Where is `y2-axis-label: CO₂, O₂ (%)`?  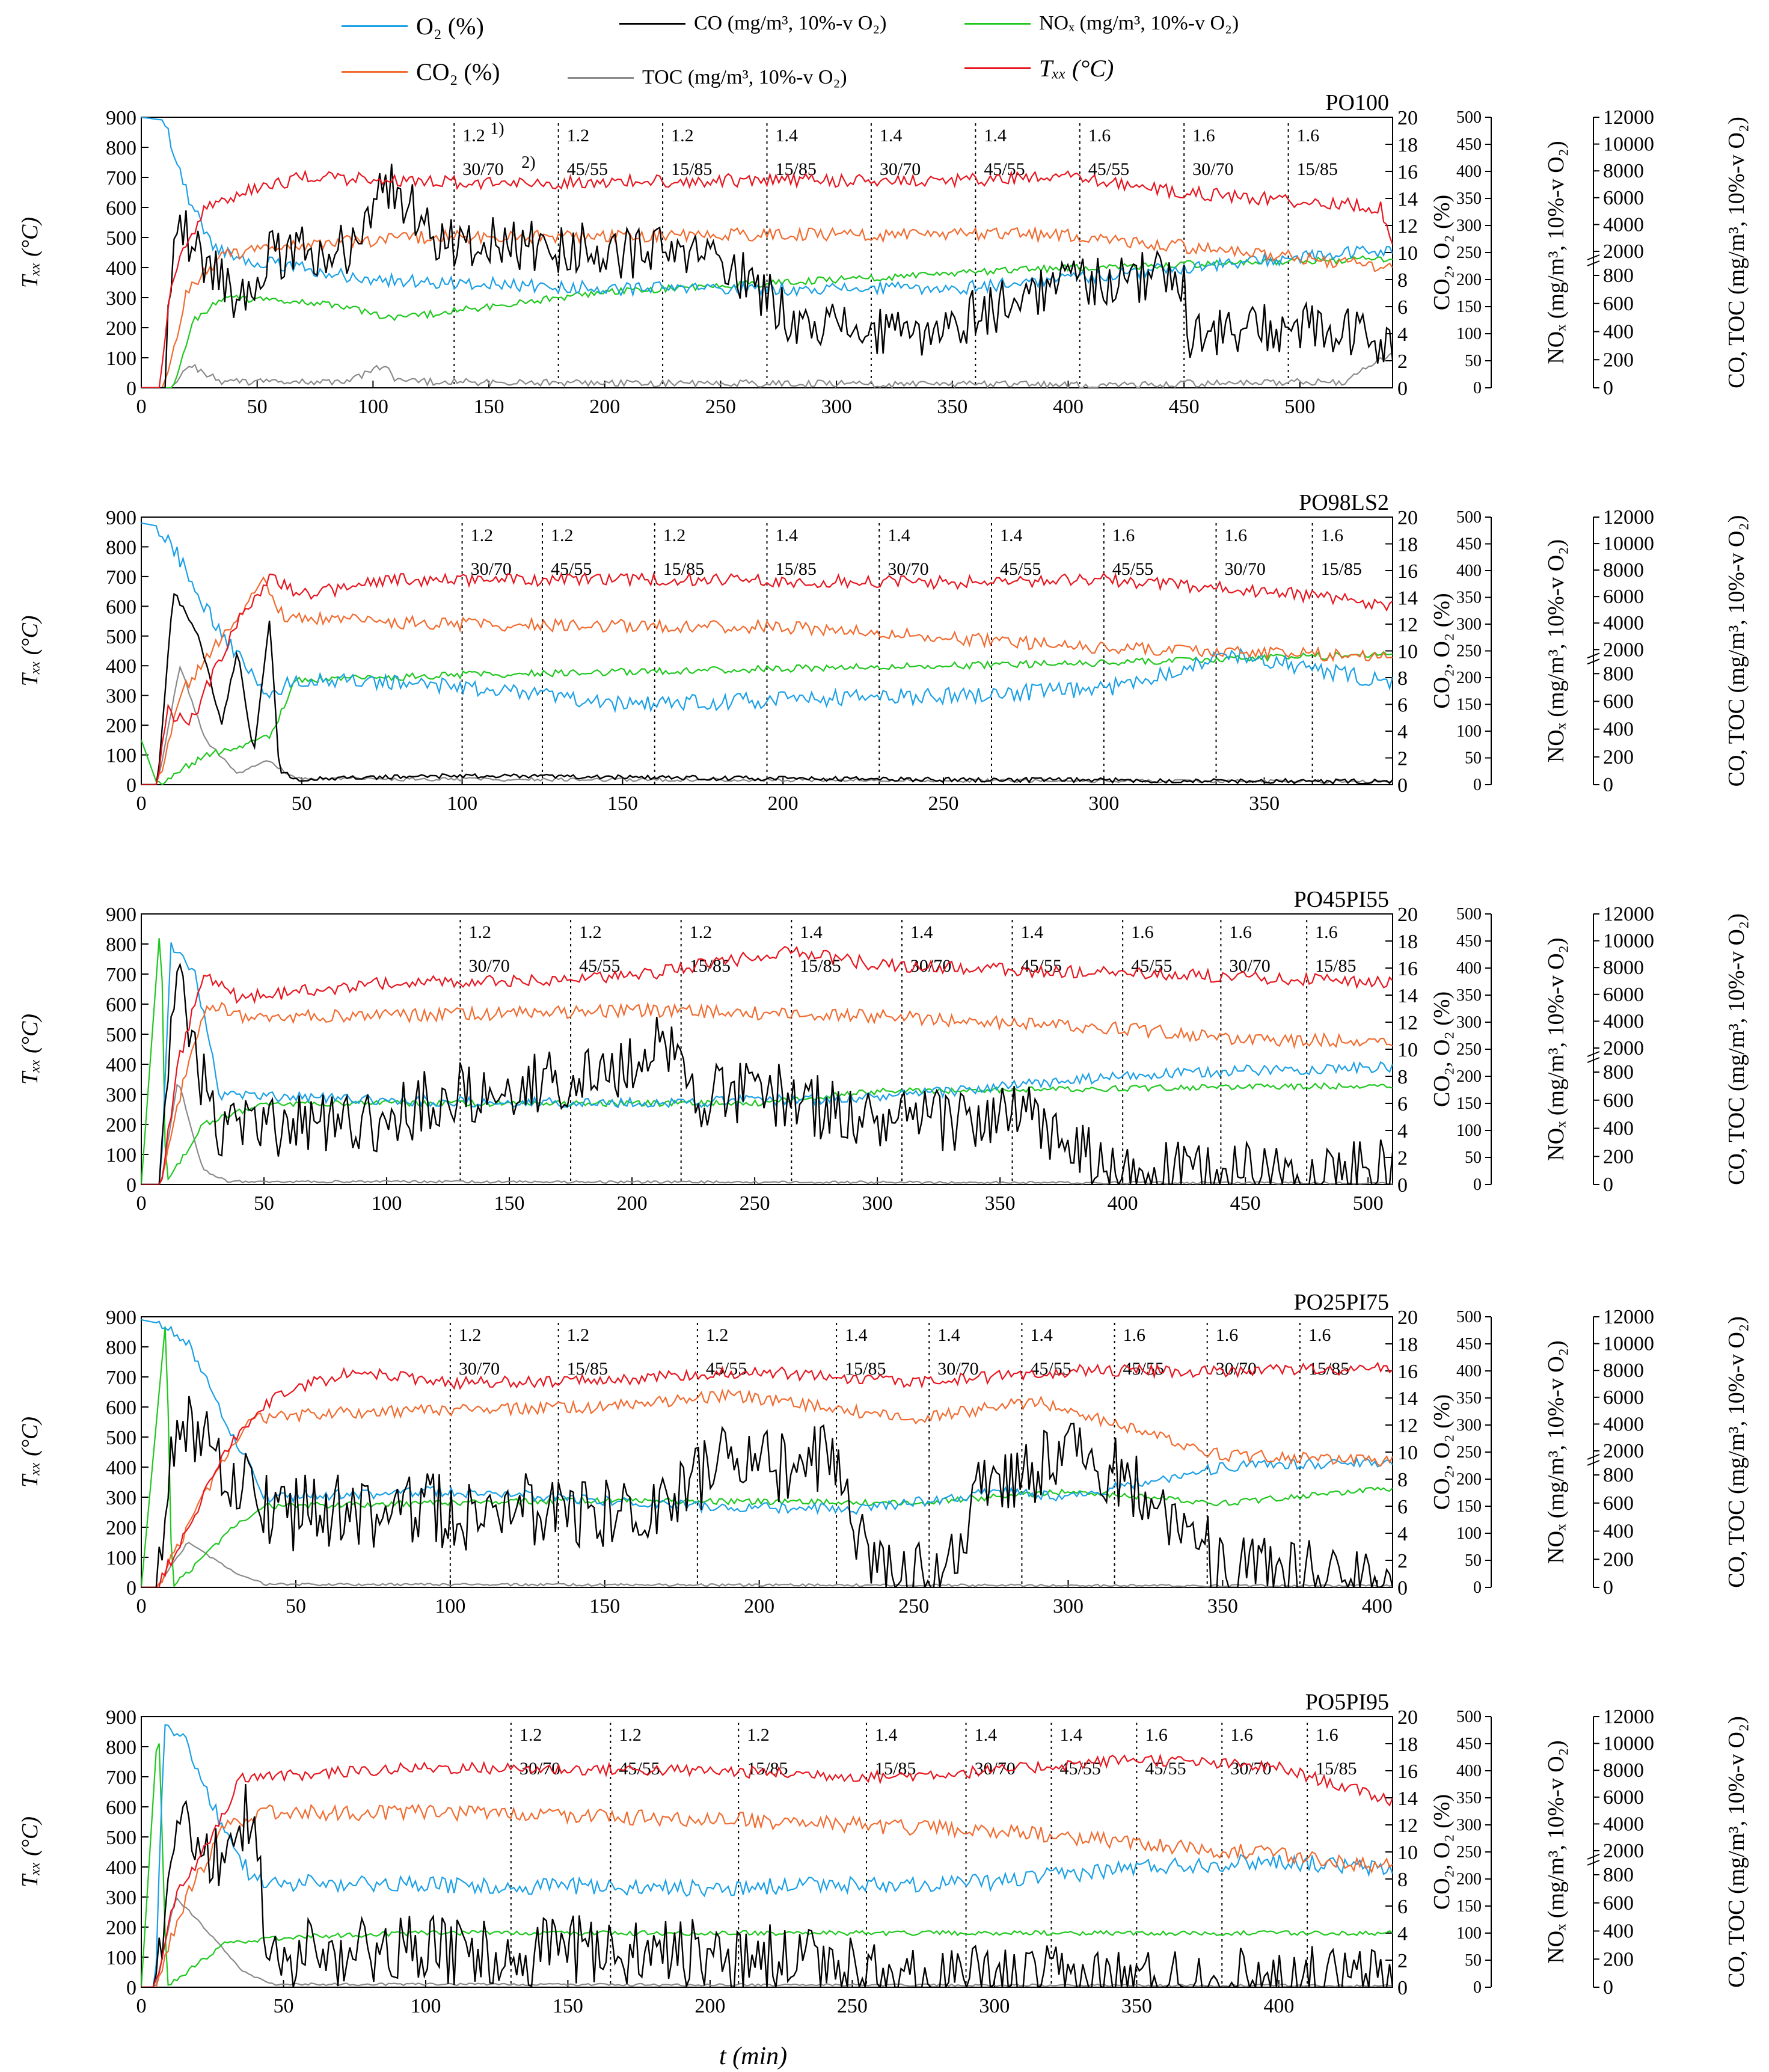 y2-axis-label: CO₂, O₂ (%) is located at coordinates (1442, 650).